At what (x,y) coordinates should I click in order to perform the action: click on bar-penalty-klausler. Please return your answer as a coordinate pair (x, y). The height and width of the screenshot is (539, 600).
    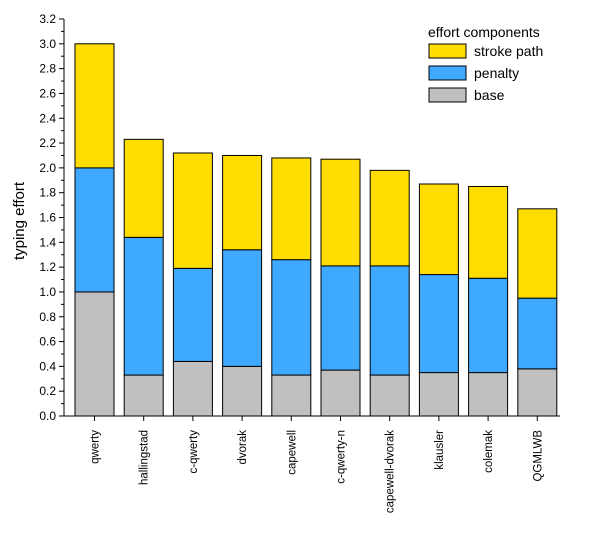
    Looking at the image, I should click on (438, 324).